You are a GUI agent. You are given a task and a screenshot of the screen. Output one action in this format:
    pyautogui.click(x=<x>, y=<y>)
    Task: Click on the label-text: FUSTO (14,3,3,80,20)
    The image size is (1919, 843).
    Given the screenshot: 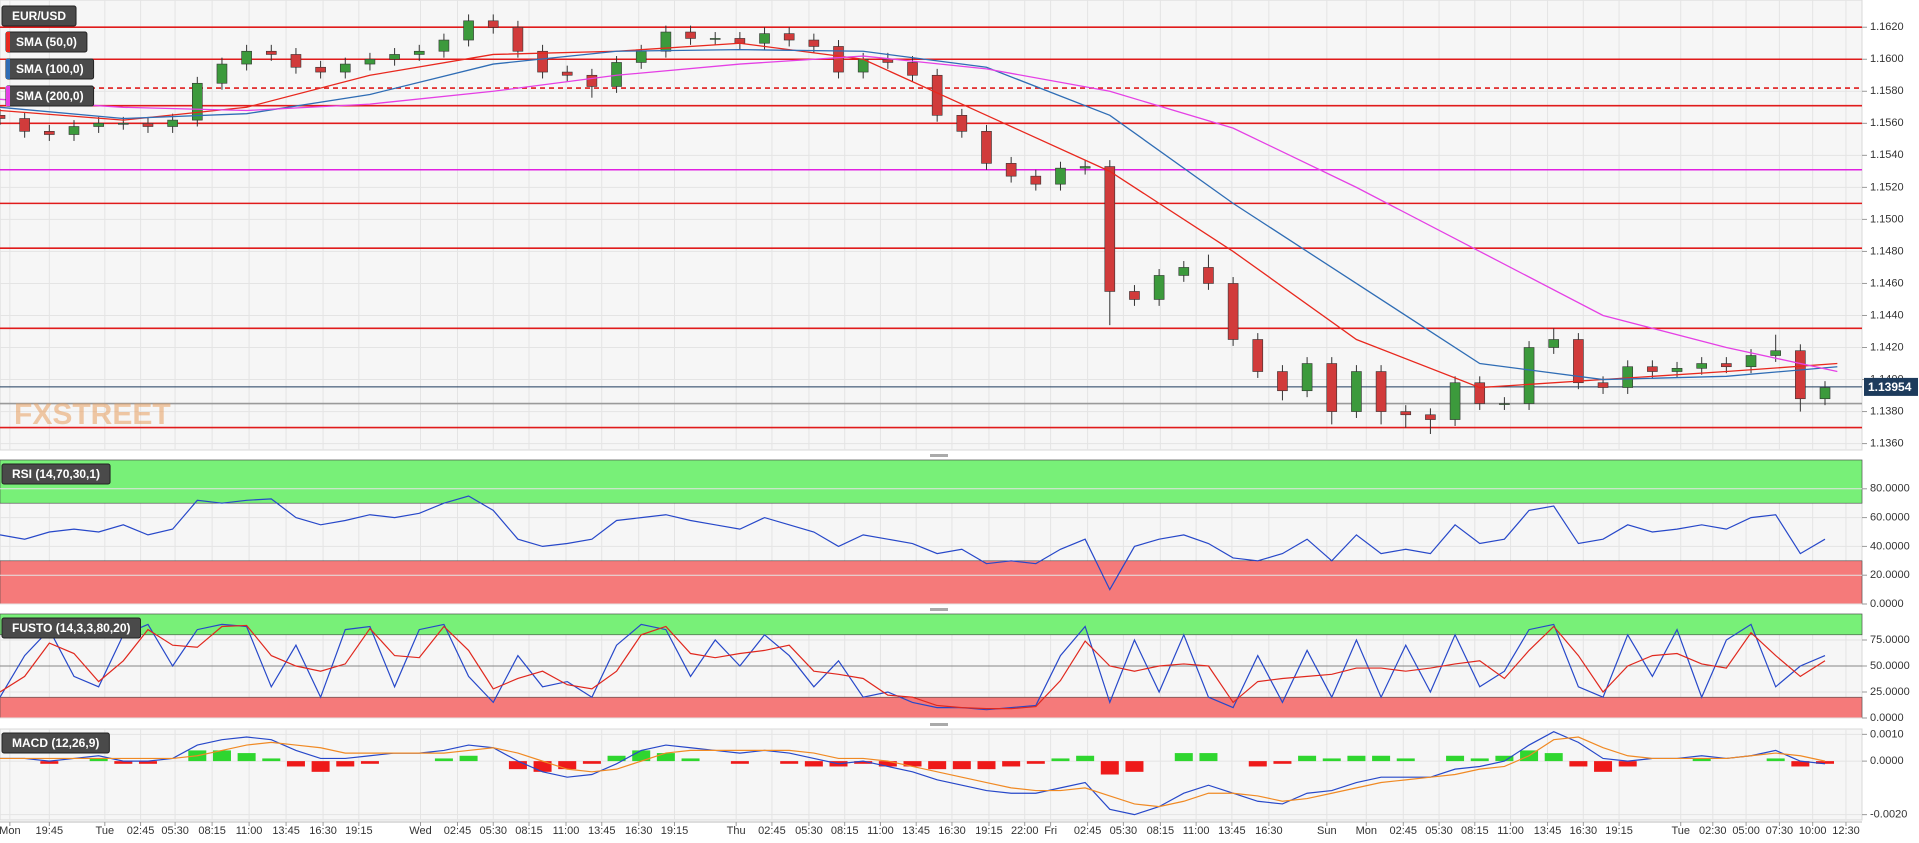 What is the action you would take?
    pyautogui.click(x=71, y=628)
    